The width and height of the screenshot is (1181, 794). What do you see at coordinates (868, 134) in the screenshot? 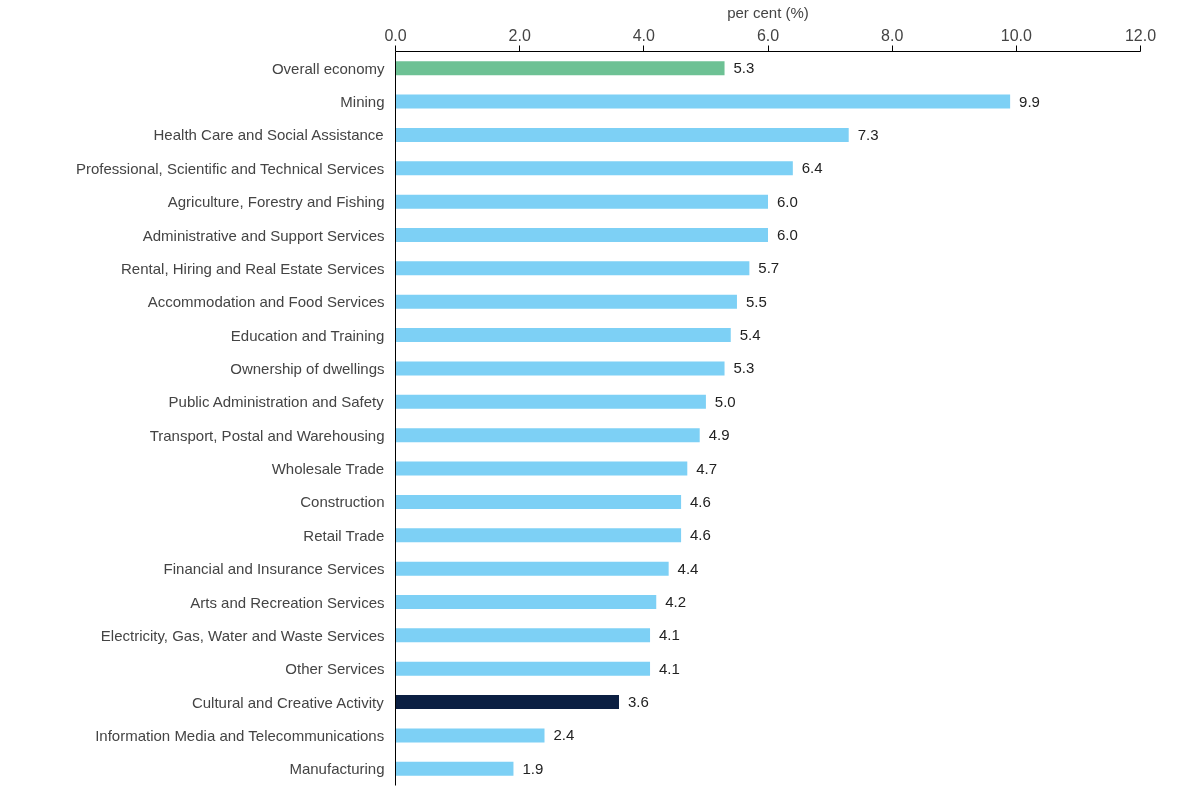
I see `data-label: 7.3` at bounding box center [868, 134].